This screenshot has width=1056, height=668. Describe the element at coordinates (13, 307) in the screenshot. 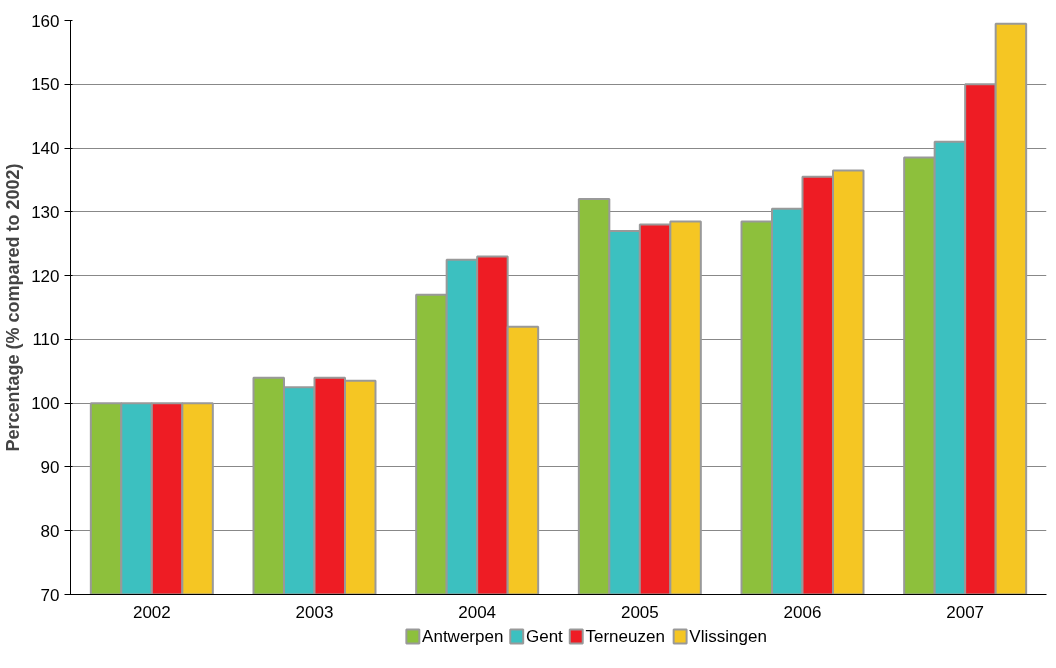

I see `y-axis-title: Percentage (% compared to 2002)` at that location.